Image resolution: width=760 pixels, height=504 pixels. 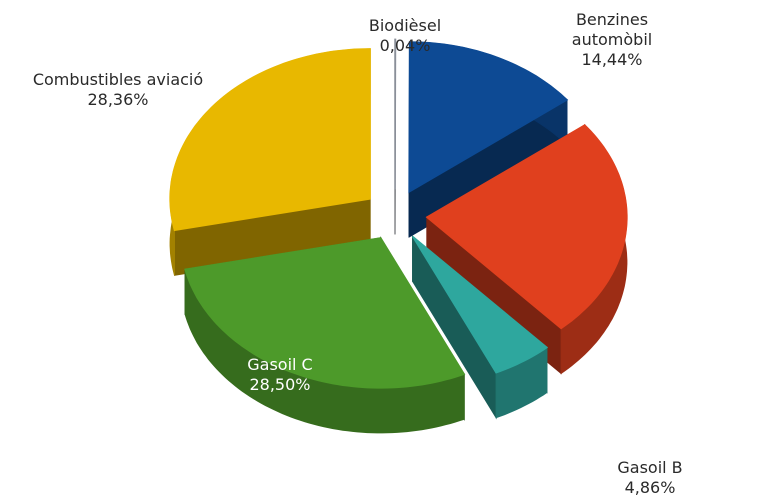 I want to click on slice-label: Gasoil B 4,86%, so click(x=650, y=478).